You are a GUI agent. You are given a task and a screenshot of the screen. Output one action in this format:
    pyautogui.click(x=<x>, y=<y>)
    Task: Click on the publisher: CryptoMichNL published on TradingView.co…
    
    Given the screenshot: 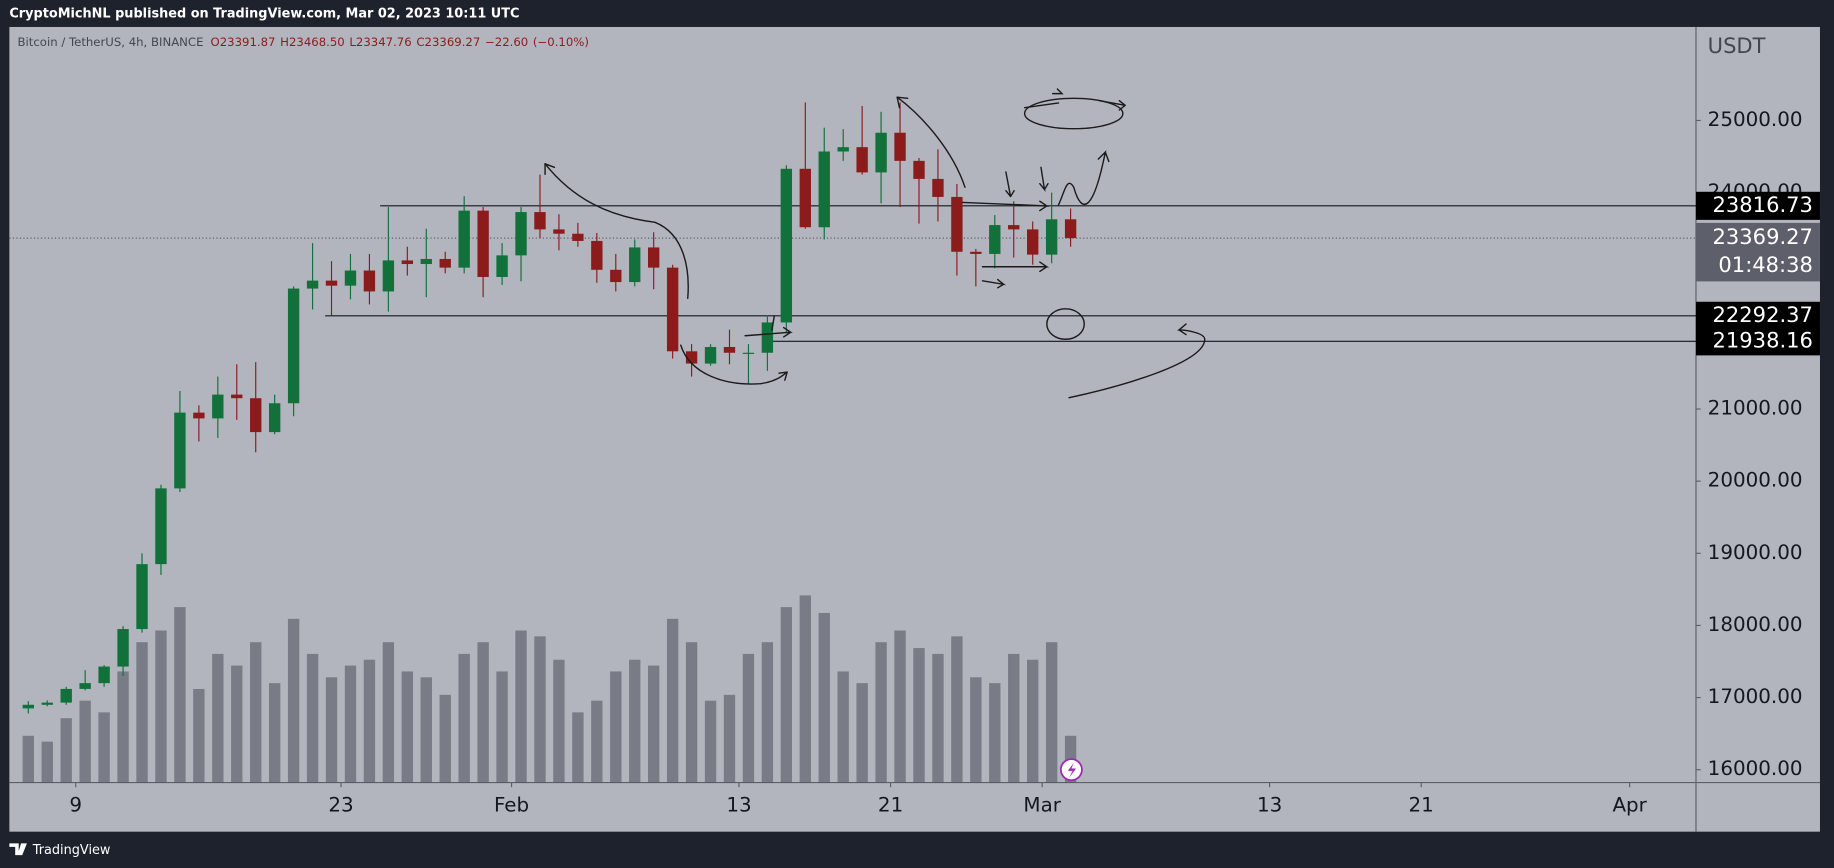 What is the action you would take?
    pyautogui.click(x=264, y=14)
    